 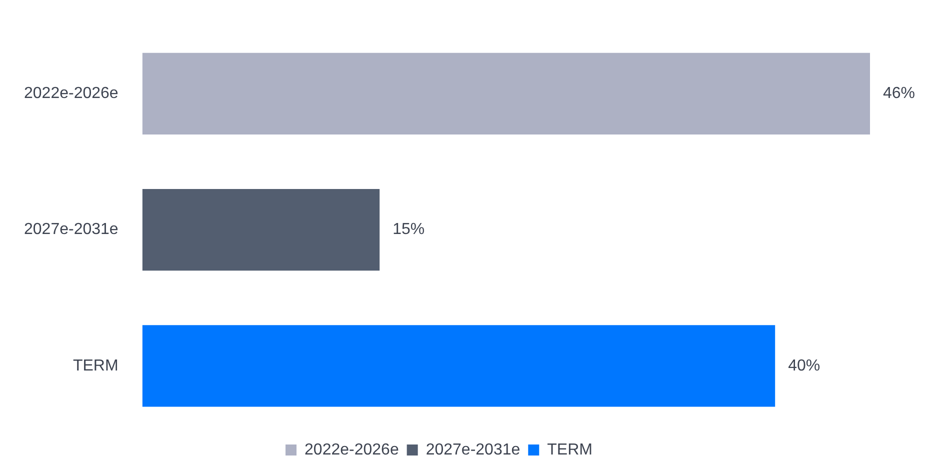 I want to click on y-tick-label: TERM, so click(x=95, y=365).